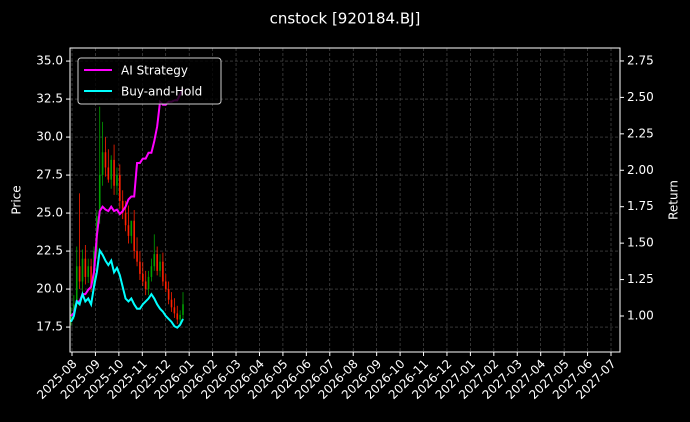 Image resolution: width=690 pixels, height=422 pixels. I want to click on y-axis-label: Price, so click(17, 199).